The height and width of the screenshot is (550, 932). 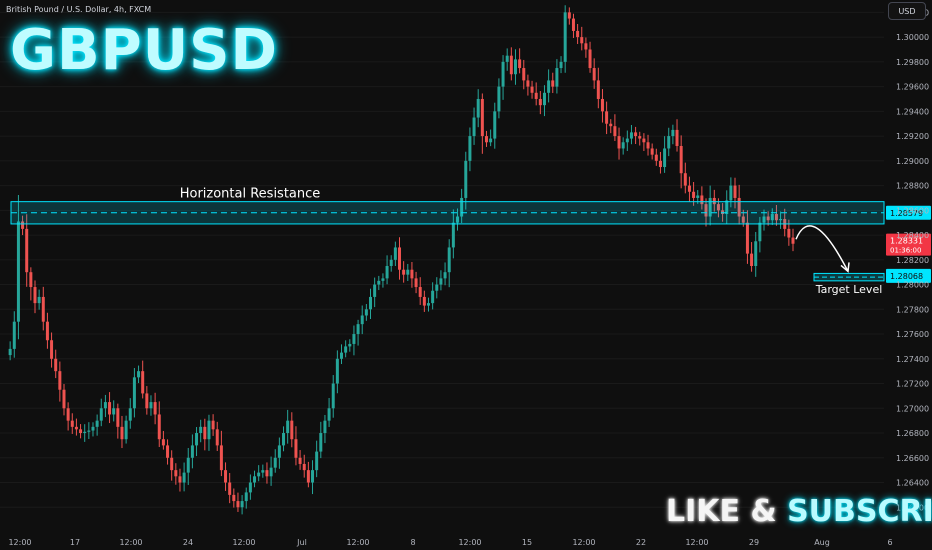 I want to click on price-tick-label: 1.26800, so click(x=912, y=433).